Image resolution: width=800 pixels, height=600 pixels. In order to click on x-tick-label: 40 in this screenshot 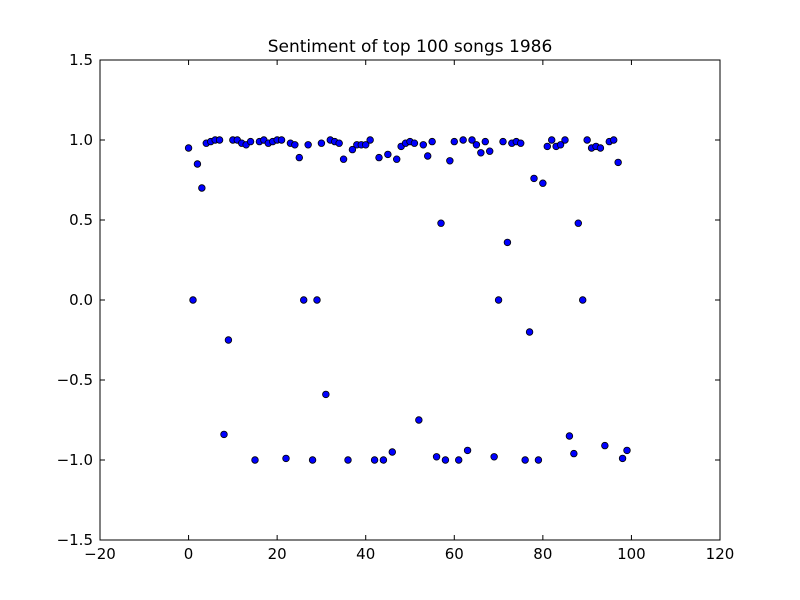, I will do `click(365, 554)`.